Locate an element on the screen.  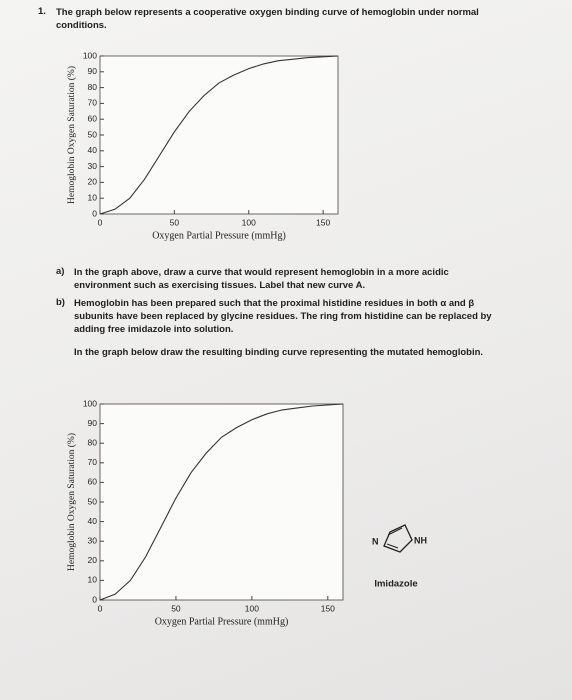
imidazole-structure: N NH Imidazole is located at coordinates (399, 557).